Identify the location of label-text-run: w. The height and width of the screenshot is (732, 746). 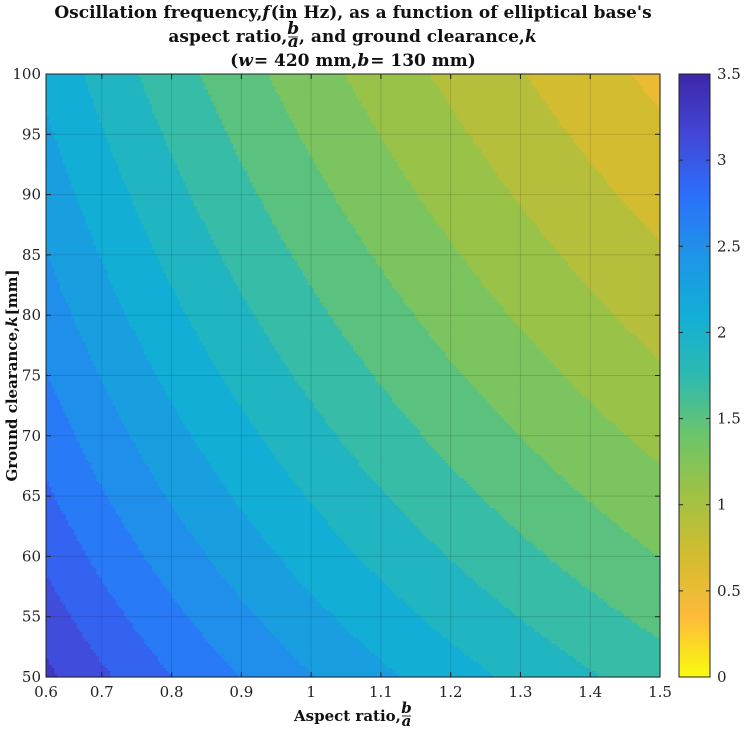
(246, 61).